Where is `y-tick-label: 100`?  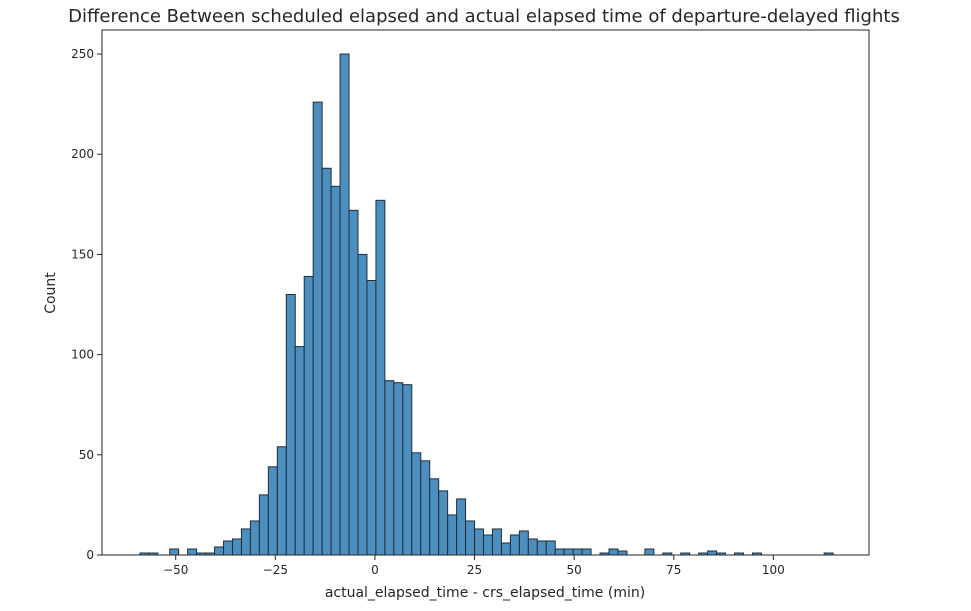
y-tick-label: 100 is located at coordinates (82, 355).